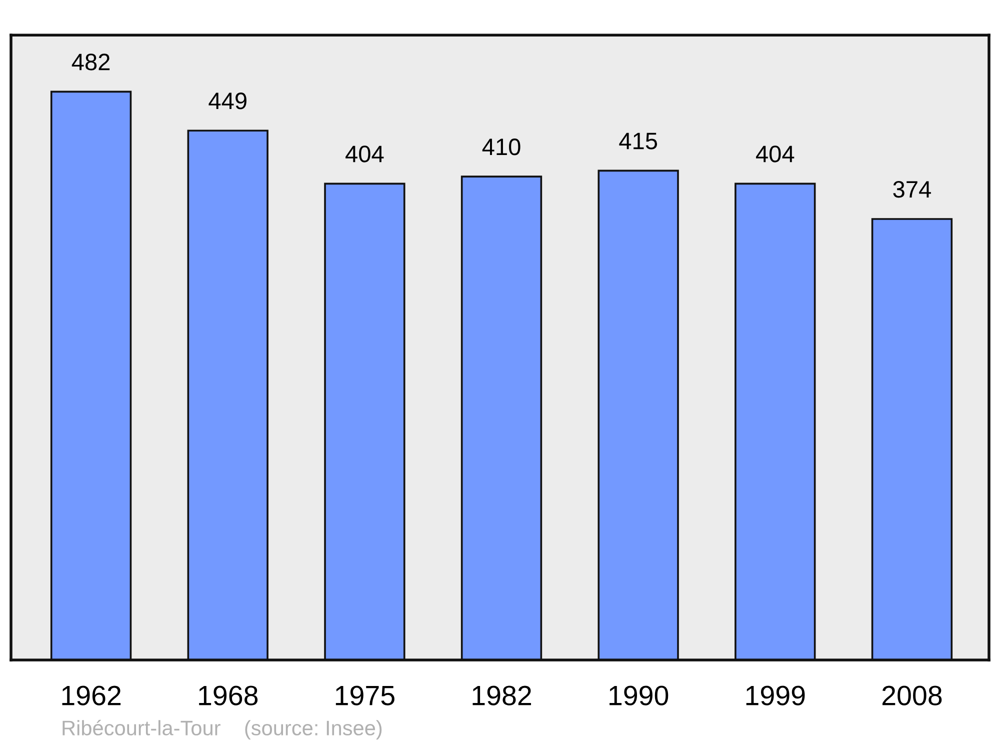 Image resolution: width=1000 pixels, height=747 pixels. What do you see at coordinates (228, 696) in the screenshot?
I see `x-tick-label: 1968` at bounding box center [228, 696].